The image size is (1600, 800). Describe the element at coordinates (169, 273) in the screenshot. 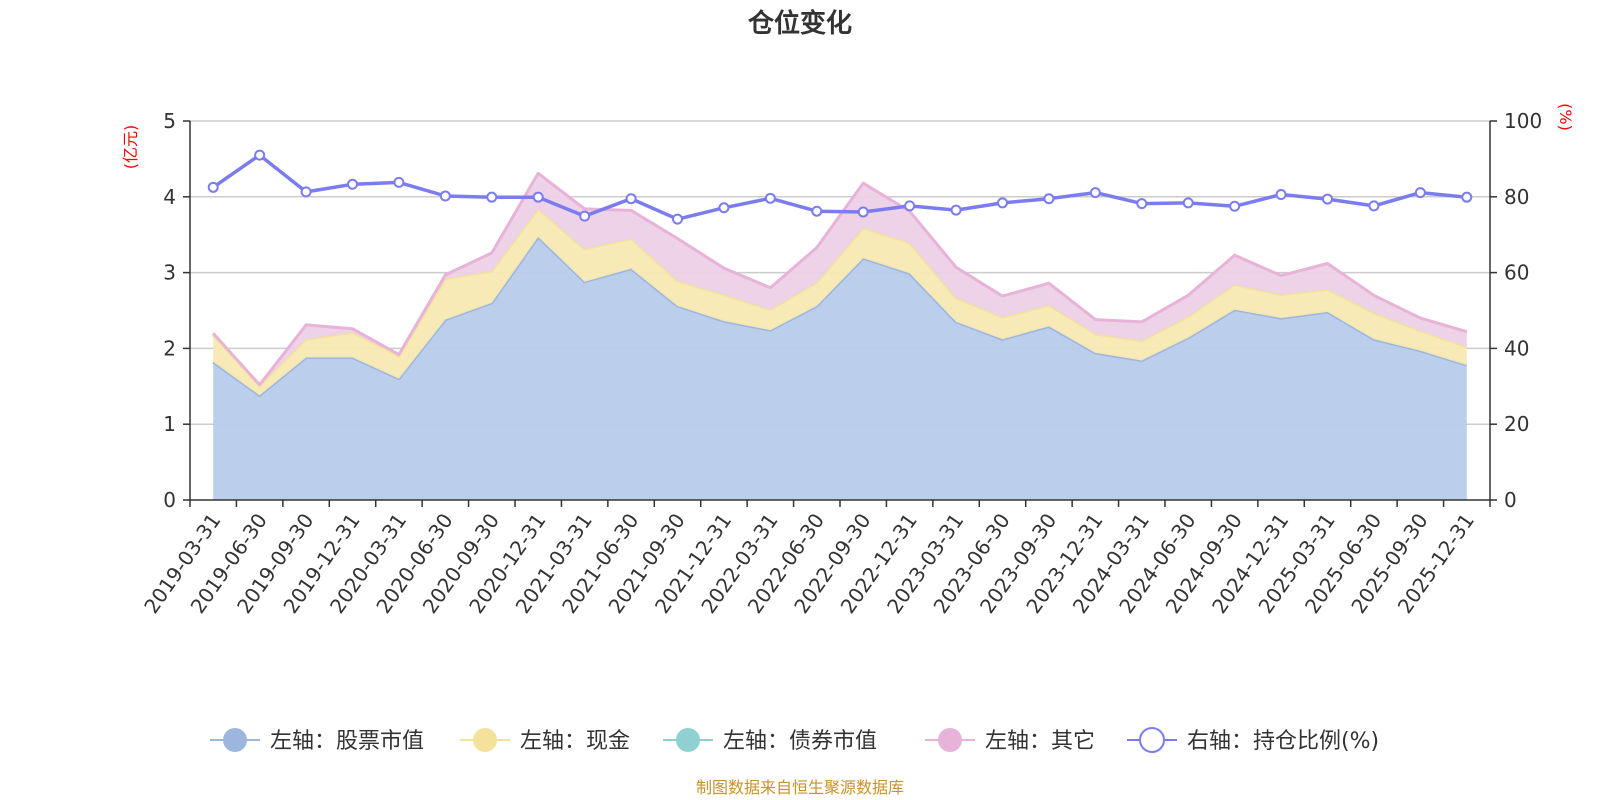

I see `left-axis-tick-label: 3` at that location.